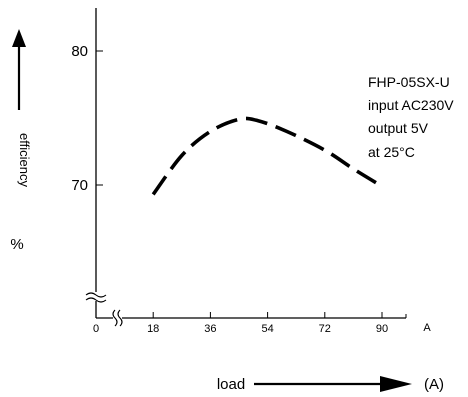 The image size is (468, 397). What do you see at coordinates (382, 329) in the screenshot?
I see `x-tick-label: 90` at bounding box center [382, 329].